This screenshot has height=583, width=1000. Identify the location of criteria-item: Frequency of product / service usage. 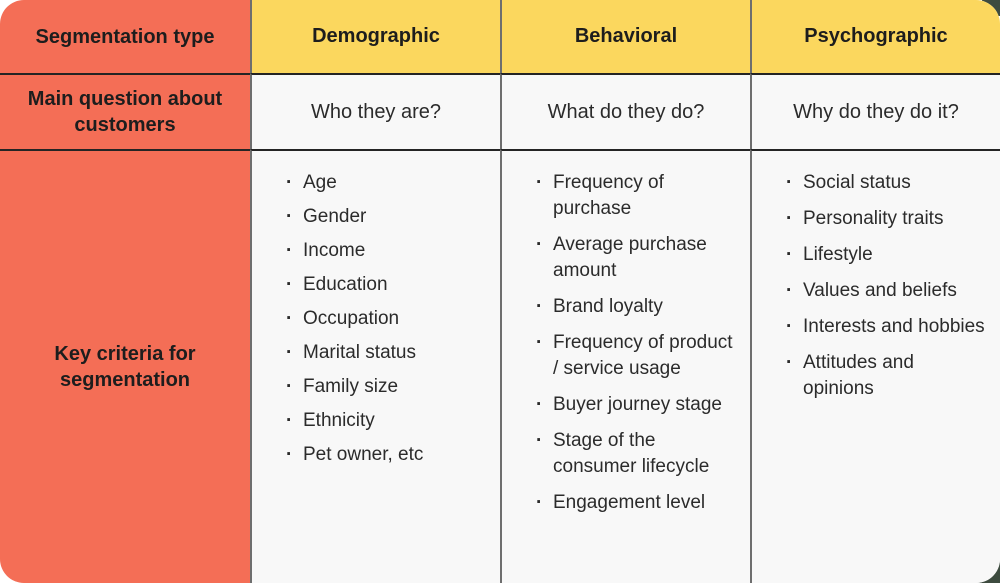
(636, 356).